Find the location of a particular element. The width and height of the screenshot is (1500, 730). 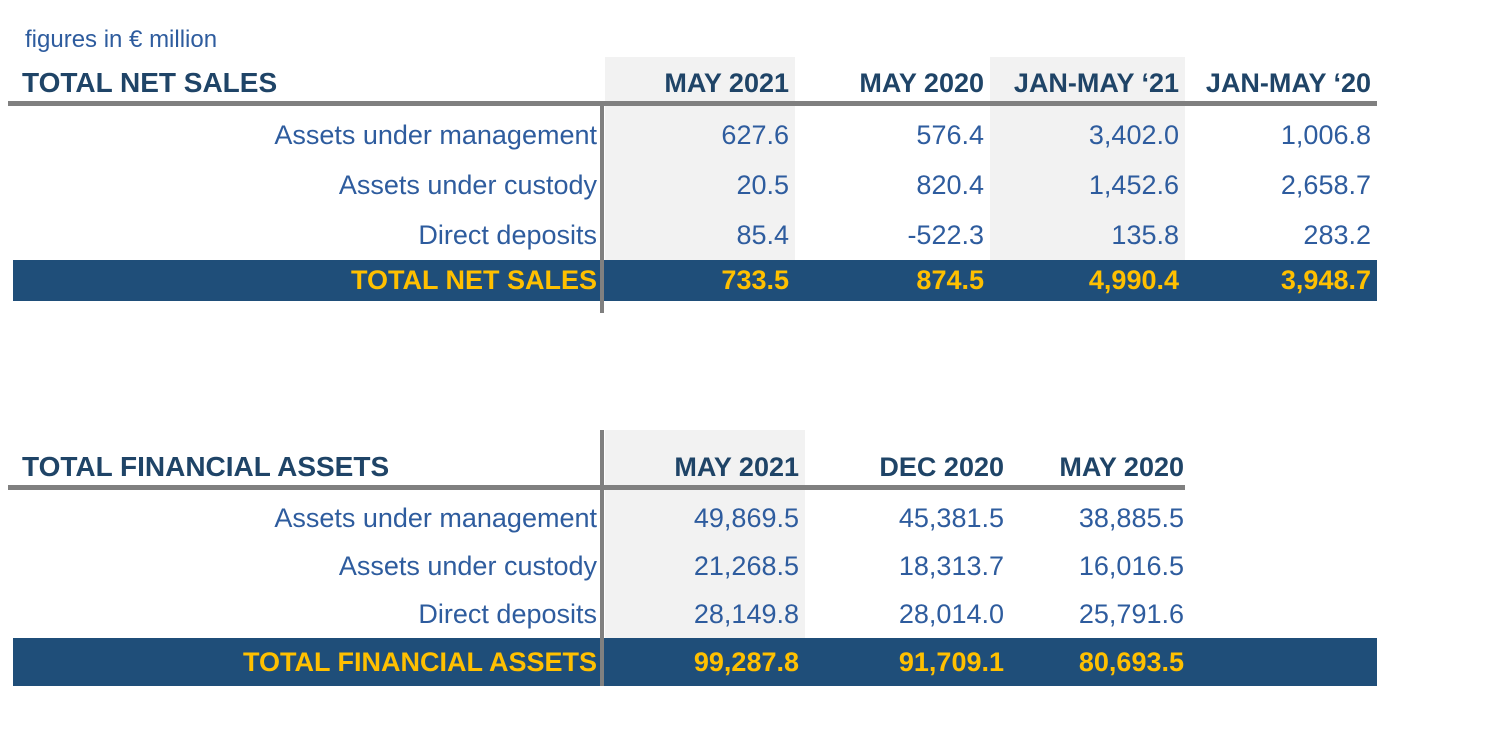

cell-value: 1,006.8 is located at coordinates (1325, 134).